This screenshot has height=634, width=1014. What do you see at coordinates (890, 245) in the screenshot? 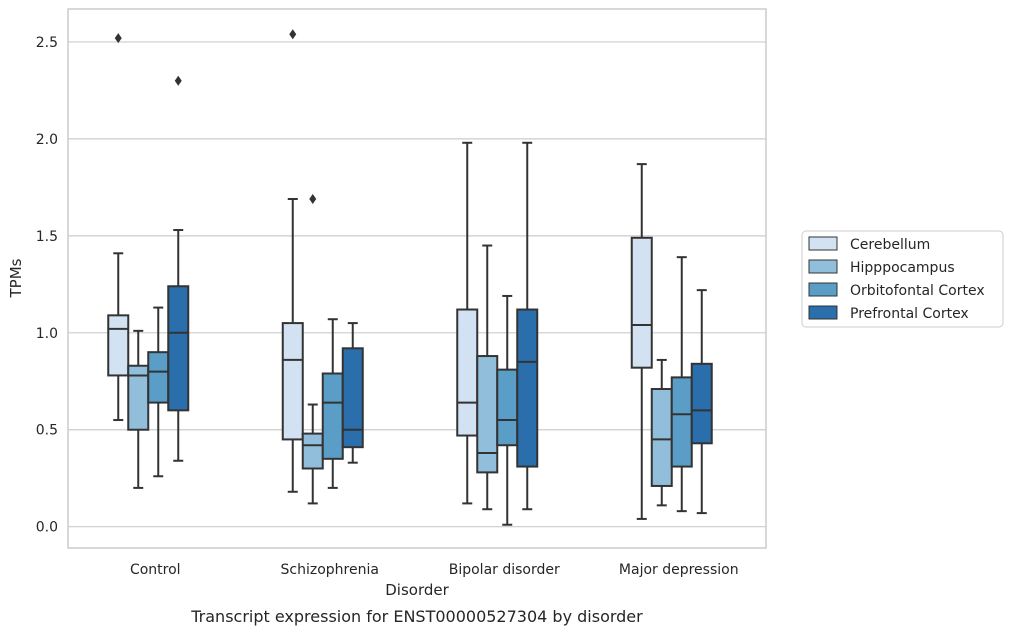
I see `legend-label: Cerebellum` at bounding box center [890, 245].